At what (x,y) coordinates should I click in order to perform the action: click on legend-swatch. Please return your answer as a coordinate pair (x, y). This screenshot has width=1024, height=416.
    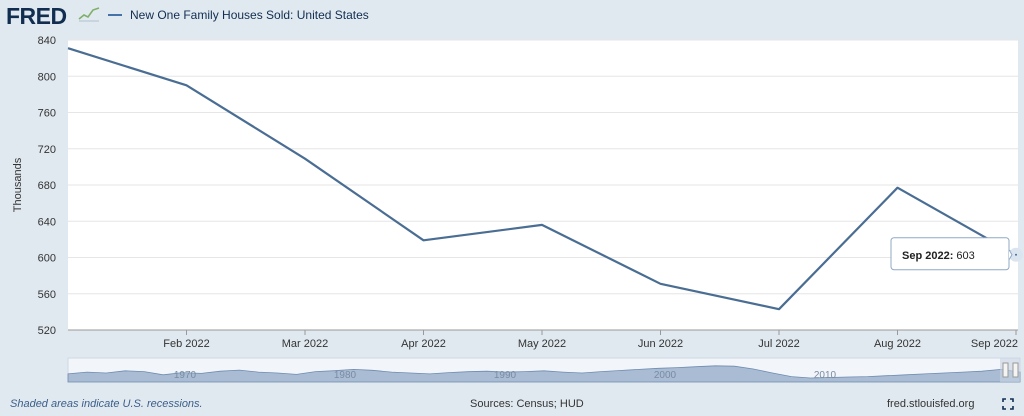
    Looking at the image, I should click on (115, 15).